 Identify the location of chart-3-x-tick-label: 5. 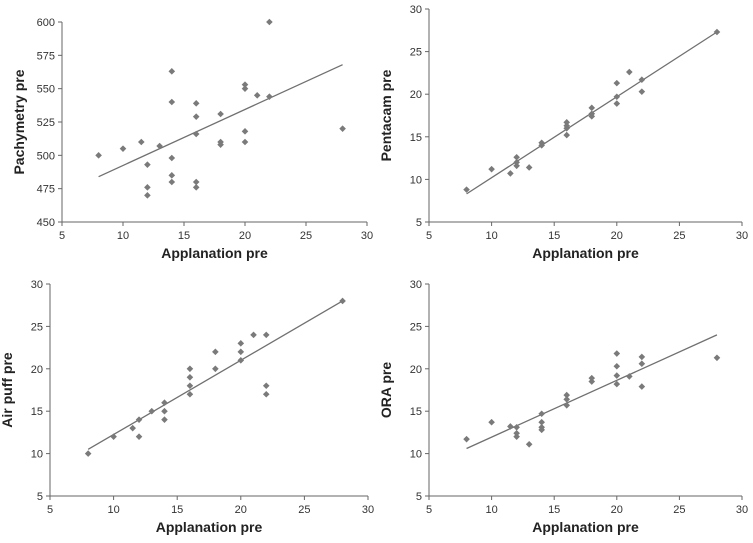
(50, 510).